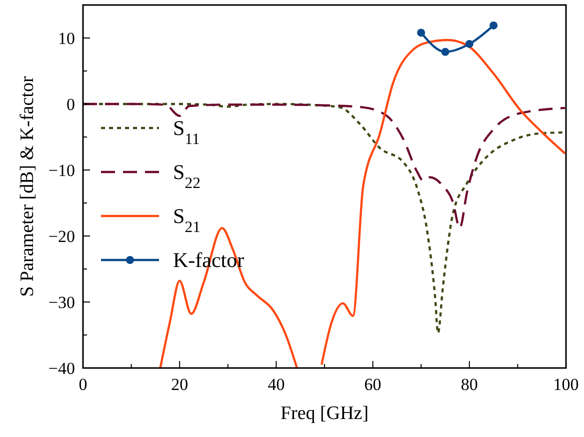 This screenshot has height=437, width=584. Describe the element at coordinates (179, 384) in the screenshot. I see `x-tick-label: 20` at that location.